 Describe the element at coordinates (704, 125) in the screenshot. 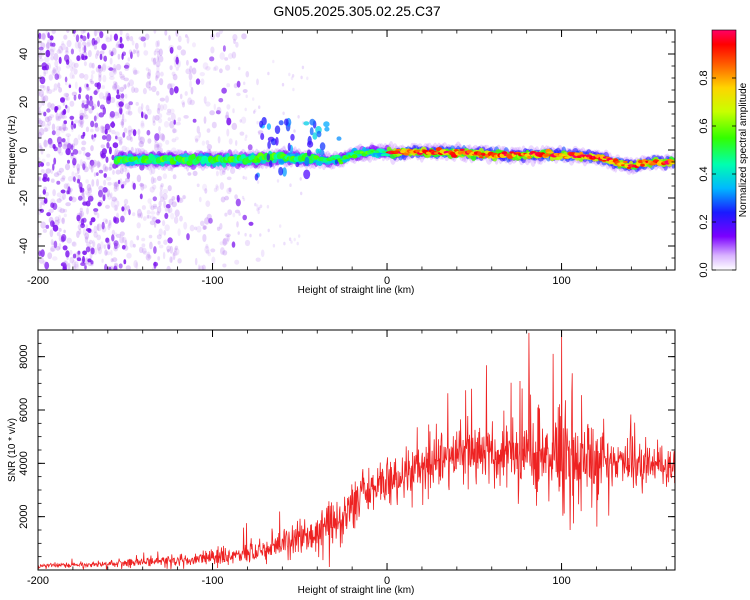

I see `colorbar-tick-label: 0.6` at that location.